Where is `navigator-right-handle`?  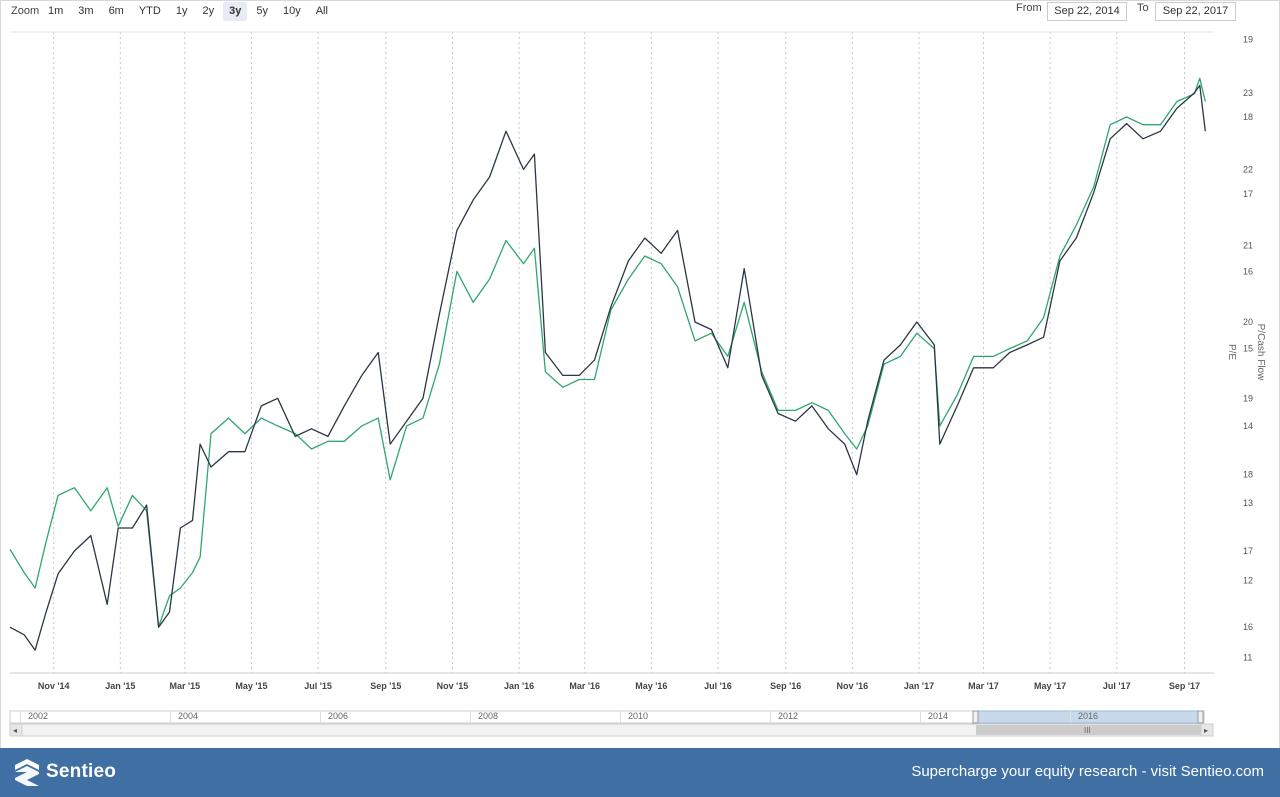 navigator-right-handle is located at coordinates (1200, 717).